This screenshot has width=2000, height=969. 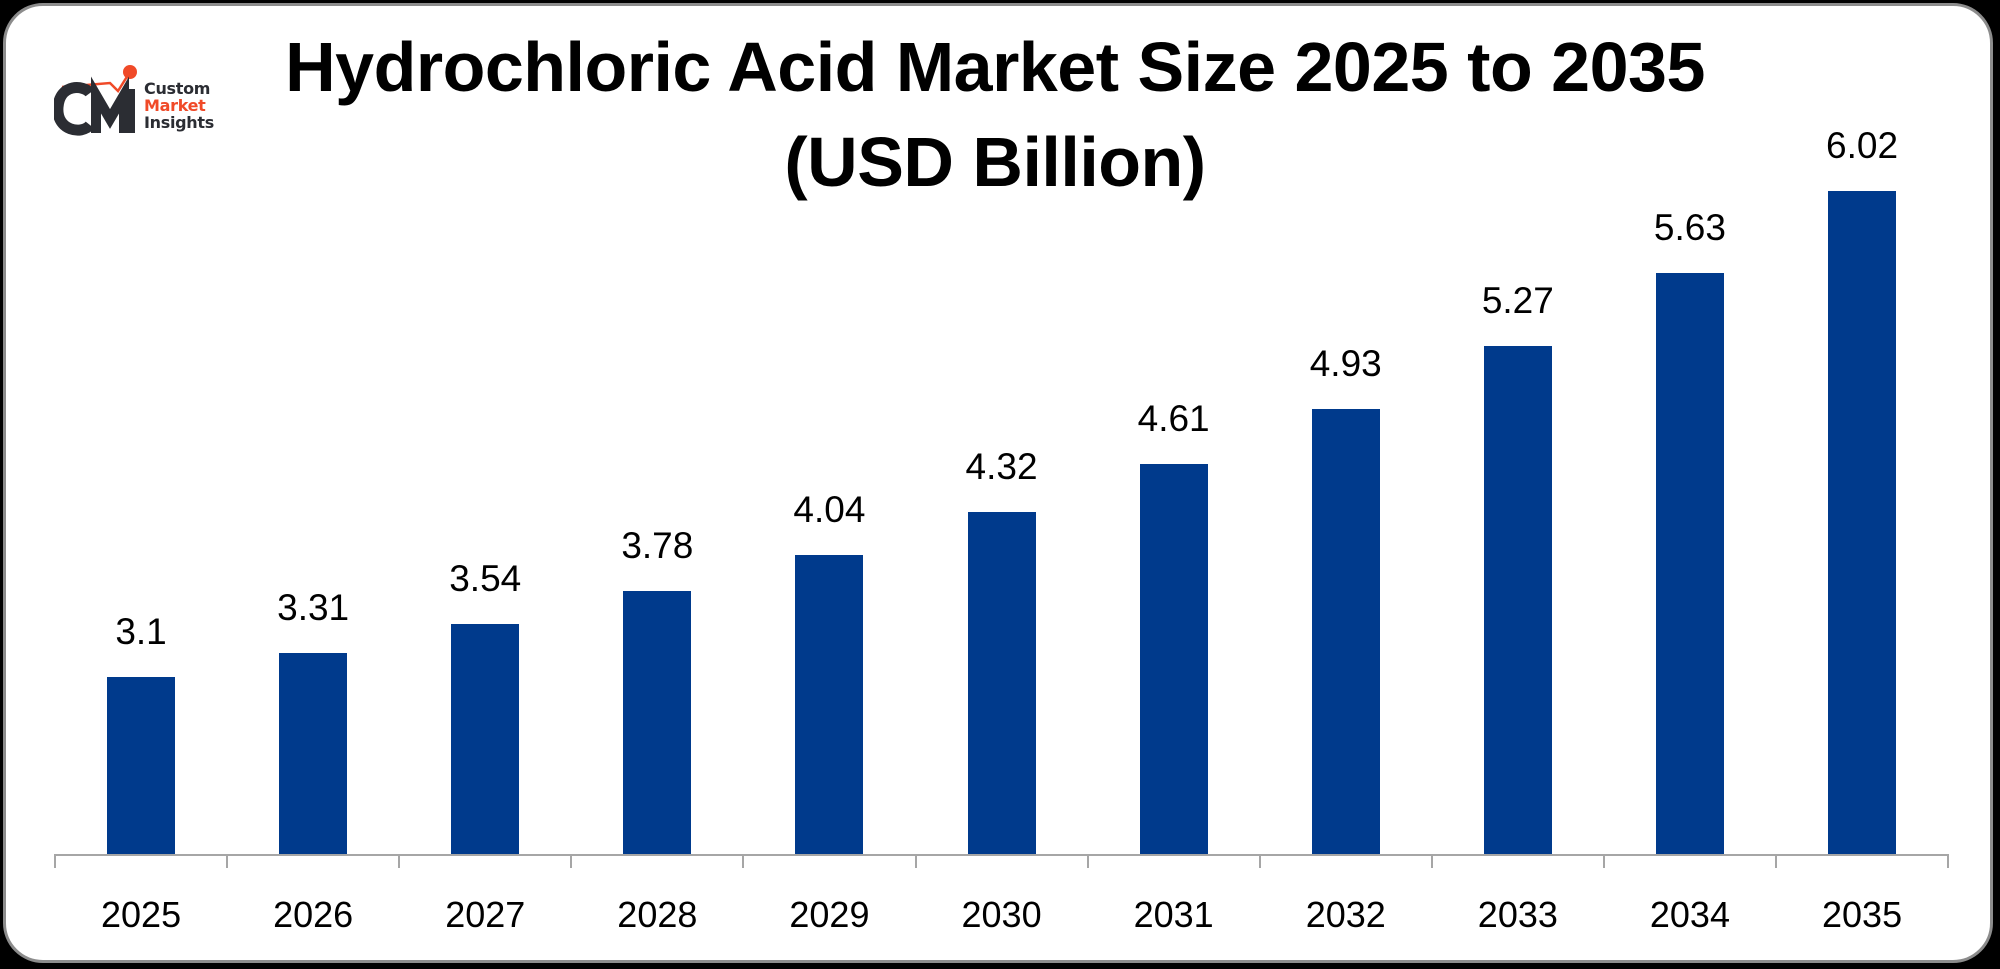 What do you see at coordinates (657, 545) in the screenshot?
I see `data-label-2028: 3.78` at bounding box center [657, 545].